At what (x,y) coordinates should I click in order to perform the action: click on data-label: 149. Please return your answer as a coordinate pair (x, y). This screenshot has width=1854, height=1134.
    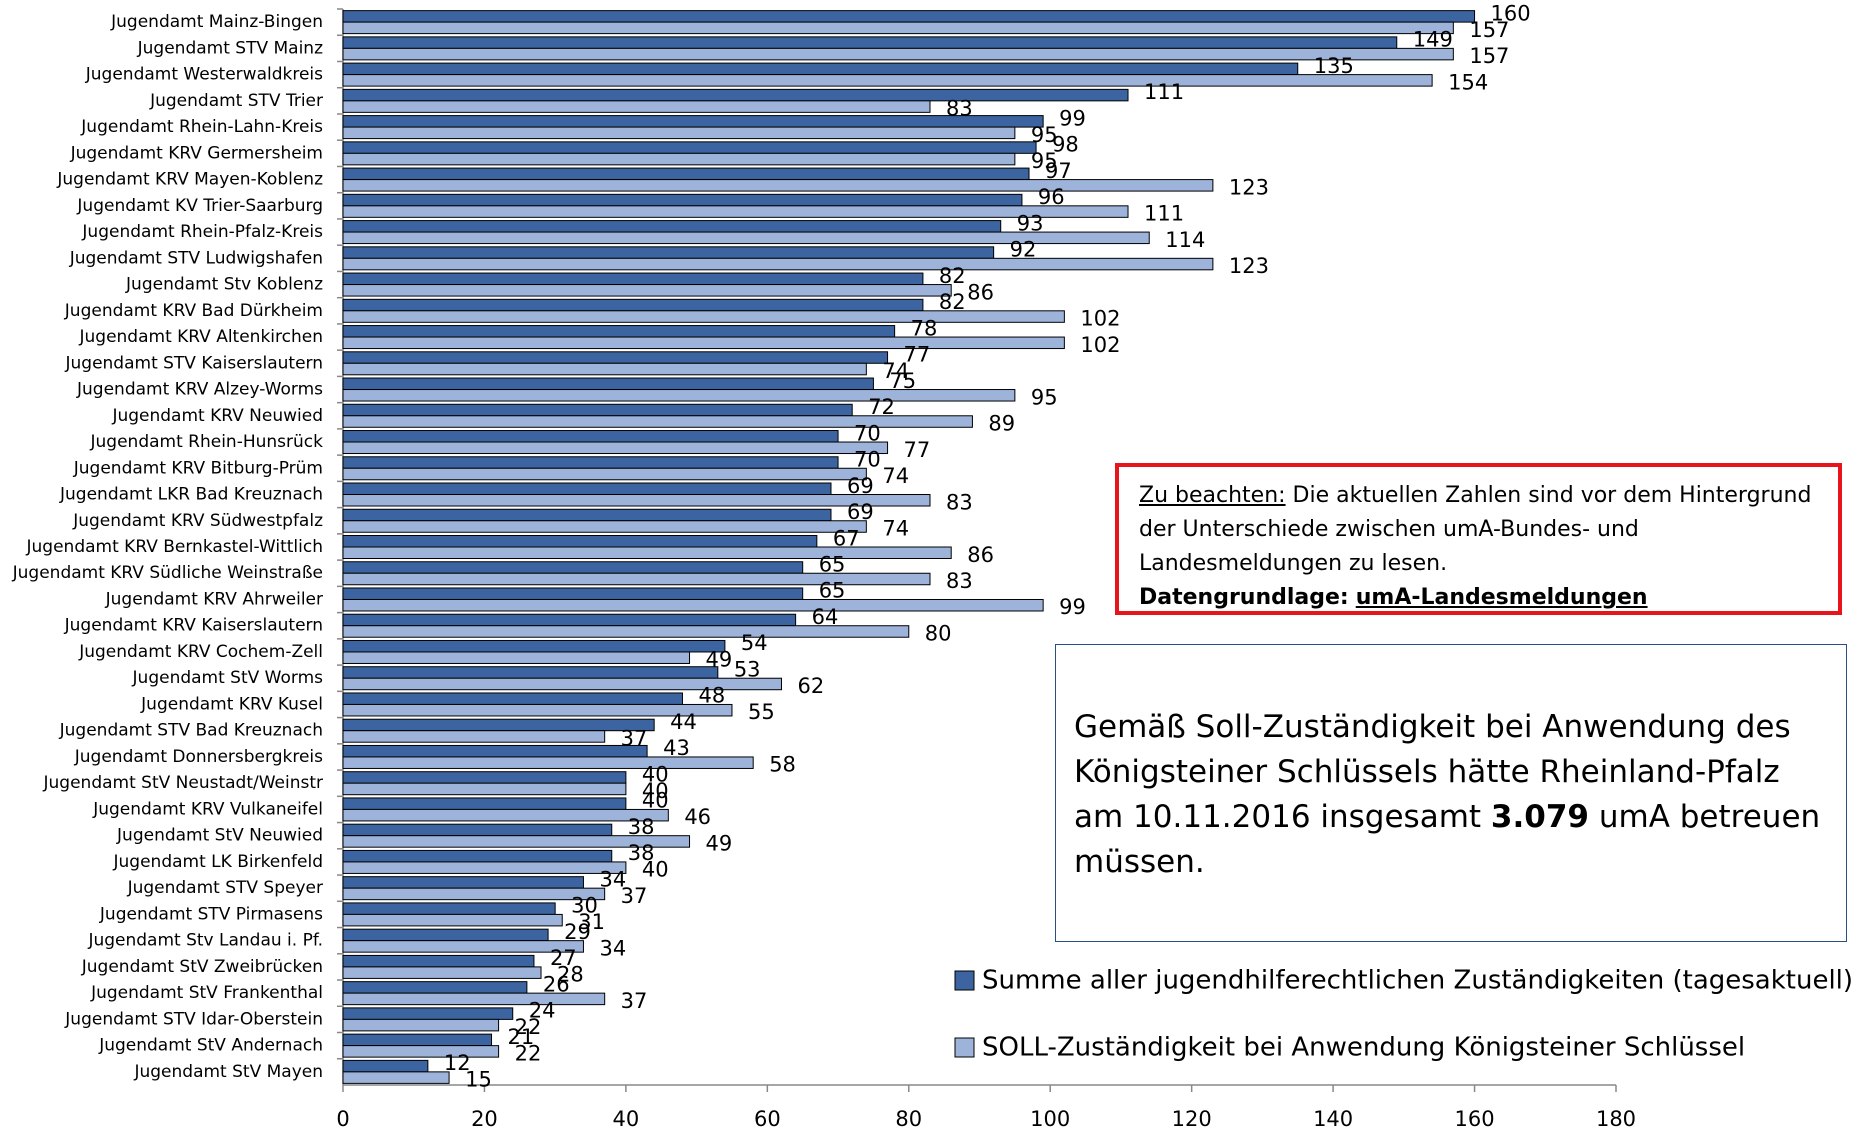
    Looking at the image, I should click on (1433, 40).